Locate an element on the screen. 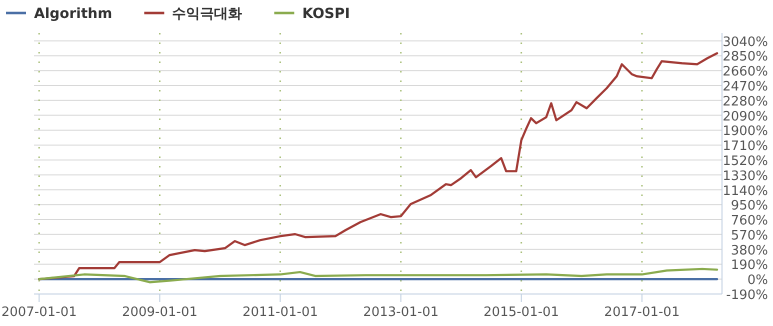 The height and width of the screenshot is (326, 773). y-tick-label: 1140% is located at coordinates (745, 191).